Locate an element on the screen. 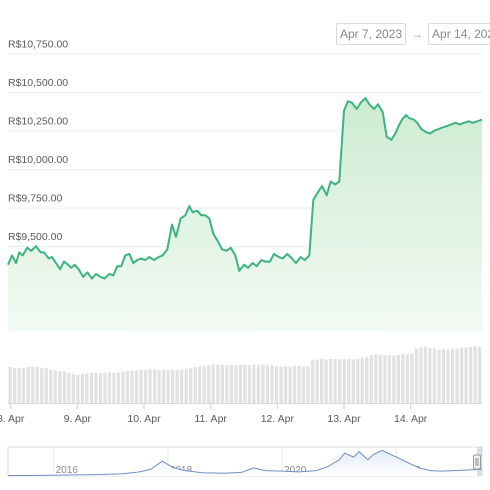 The width and height of the screenshot is (490, 490). navigator-area is located at coordinates (245, 463).